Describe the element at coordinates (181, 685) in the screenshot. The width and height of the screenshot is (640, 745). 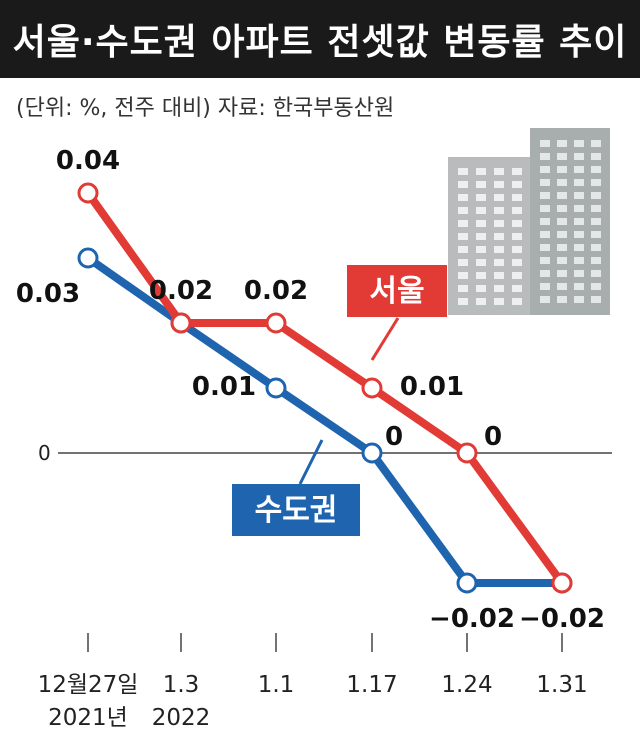
I see `x-tick-label: 1.3` at that location.